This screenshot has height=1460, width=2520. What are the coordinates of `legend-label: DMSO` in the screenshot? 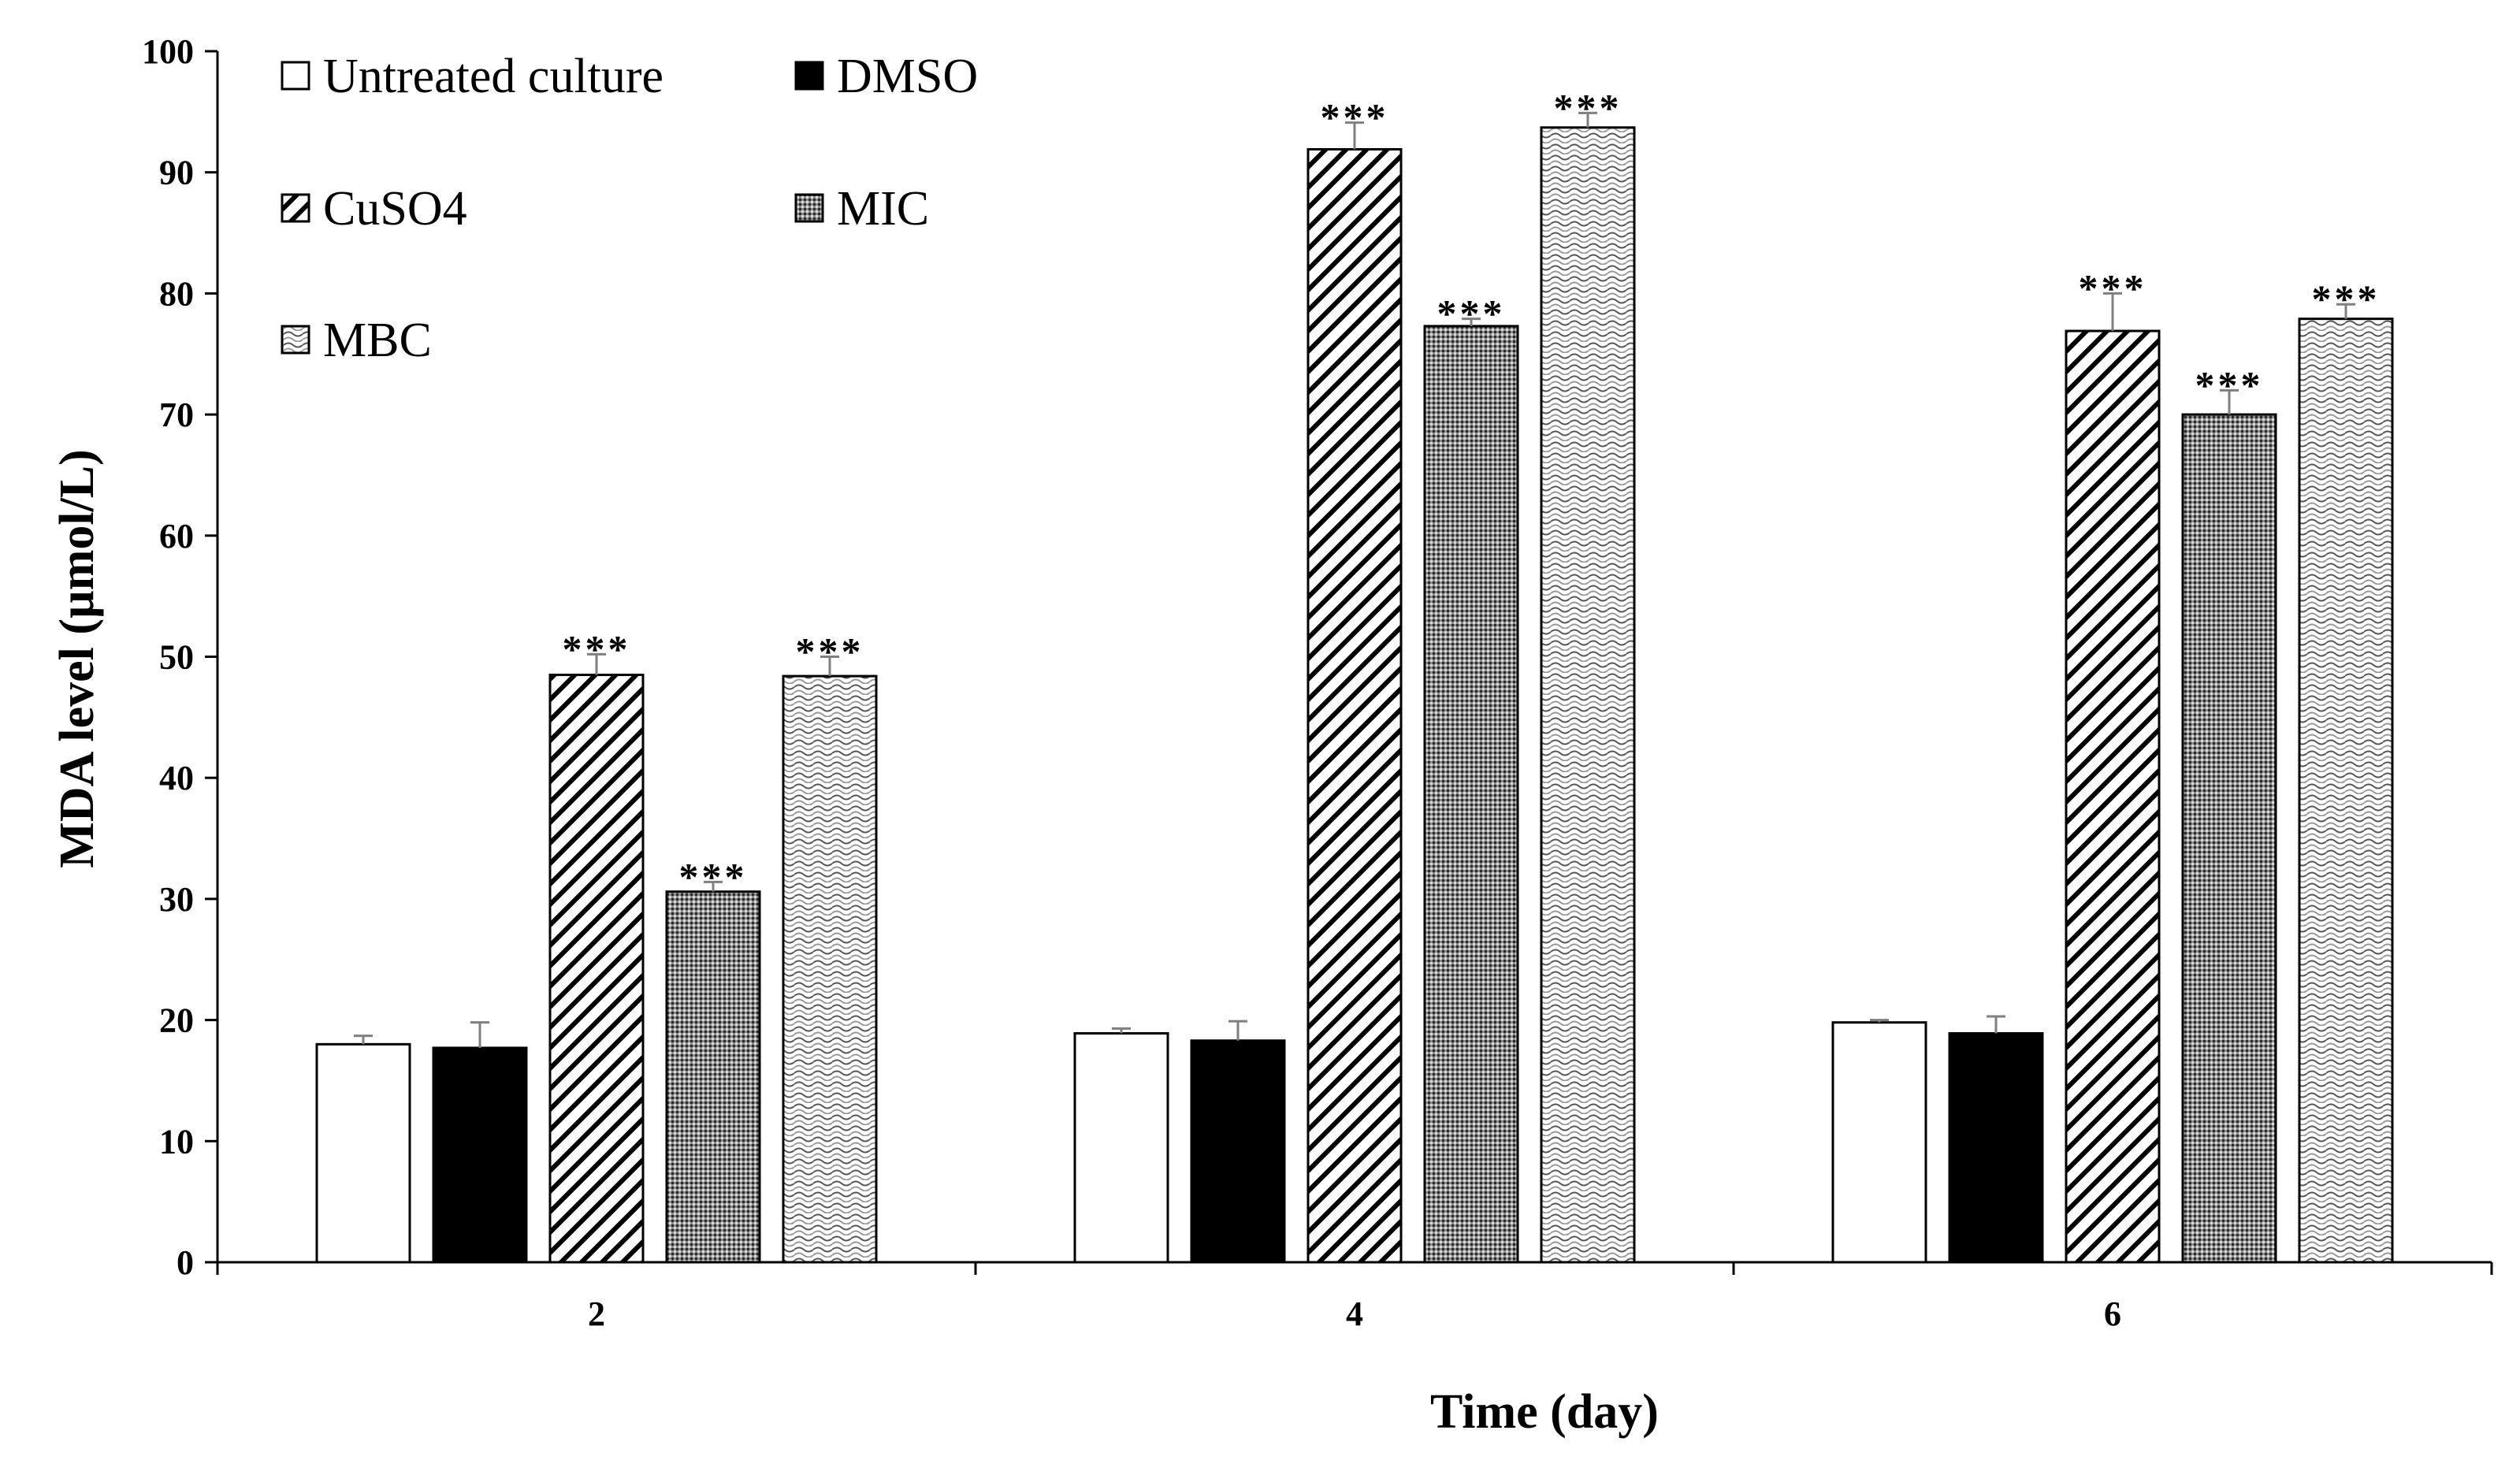 It's located at (907, 76).